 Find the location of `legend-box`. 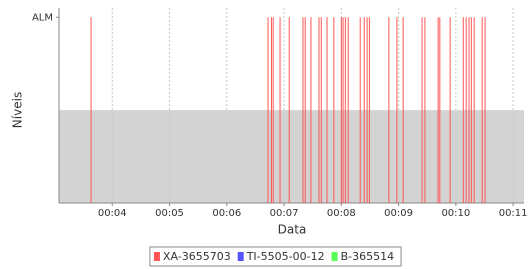

legend-box is located at coordinates (275, 256).